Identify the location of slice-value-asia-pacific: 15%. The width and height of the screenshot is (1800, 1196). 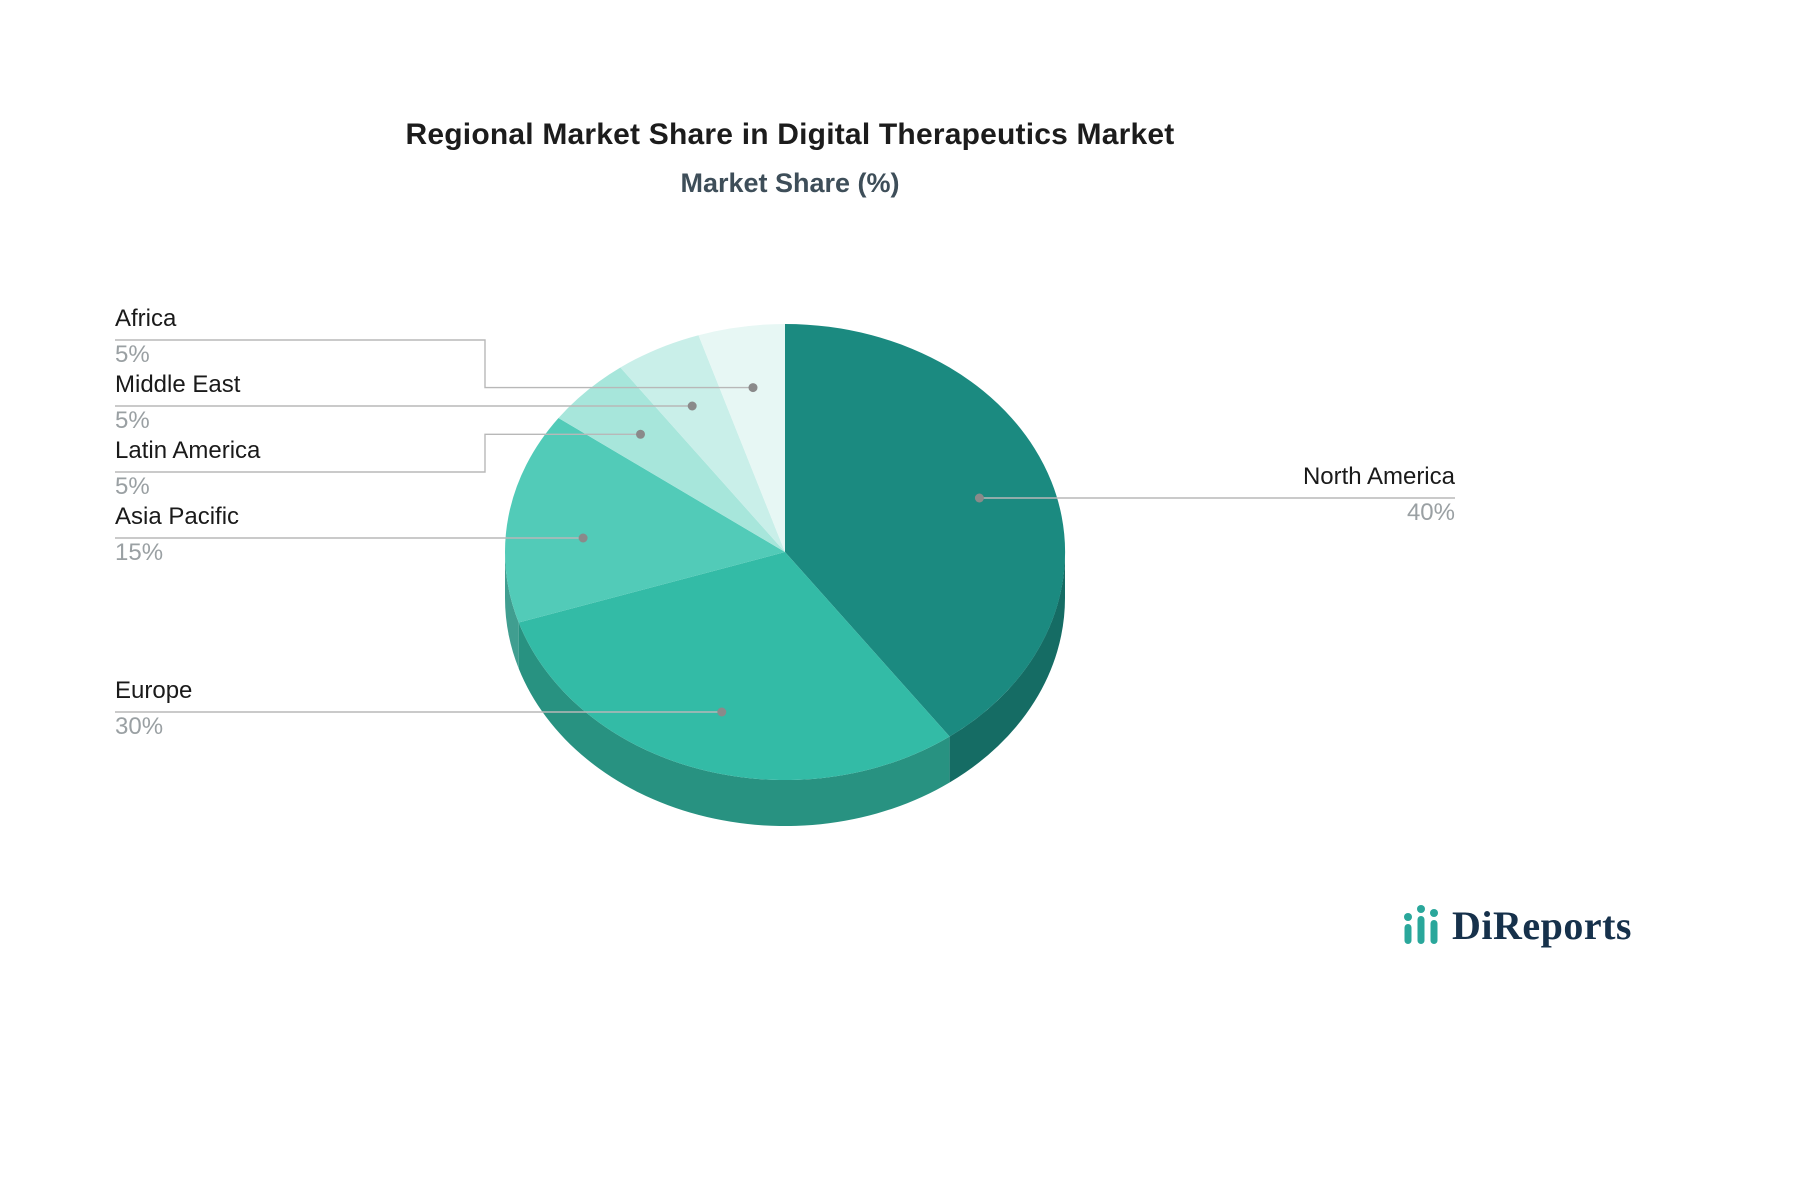
(139, 552).